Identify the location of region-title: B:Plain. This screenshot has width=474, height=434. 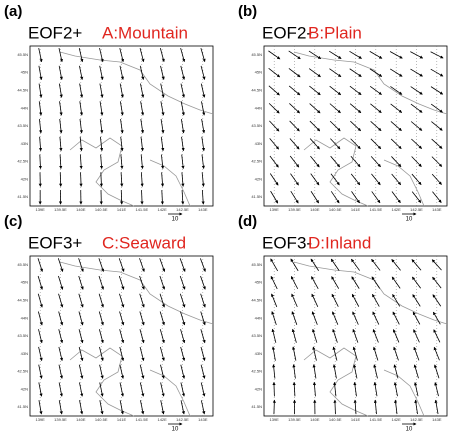
(335, 32).